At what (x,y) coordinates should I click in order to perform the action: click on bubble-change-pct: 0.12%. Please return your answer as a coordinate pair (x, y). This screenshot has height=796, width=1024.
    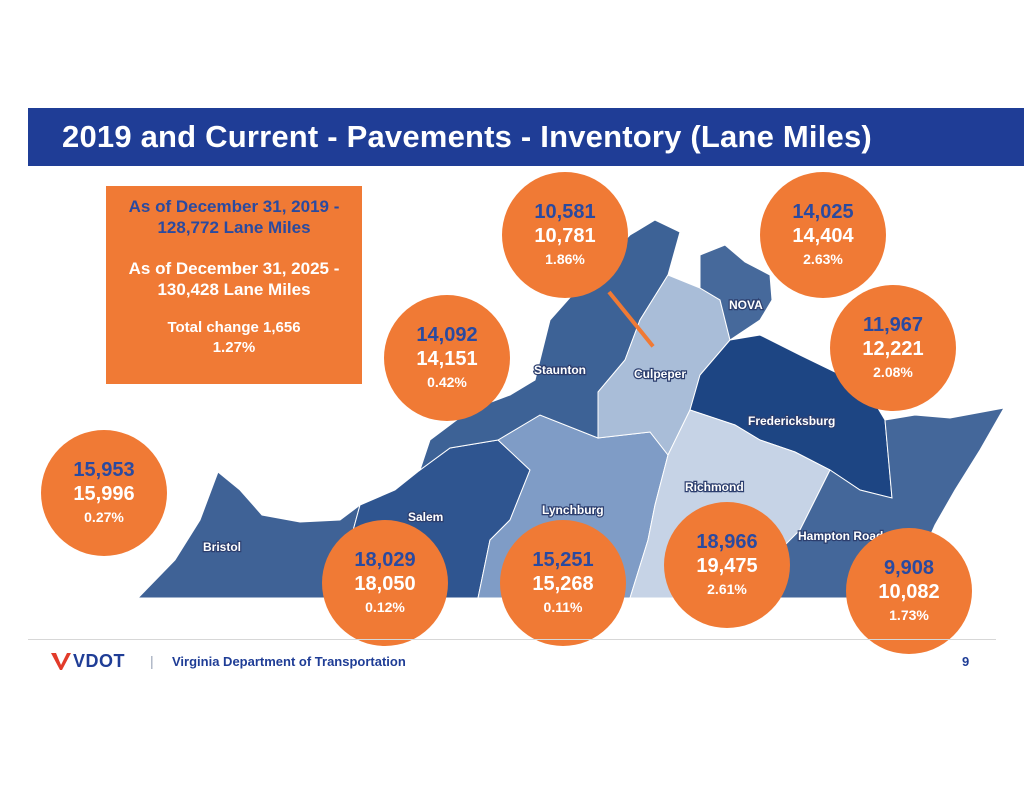
    Looking at the image, I should click on (385, 607).